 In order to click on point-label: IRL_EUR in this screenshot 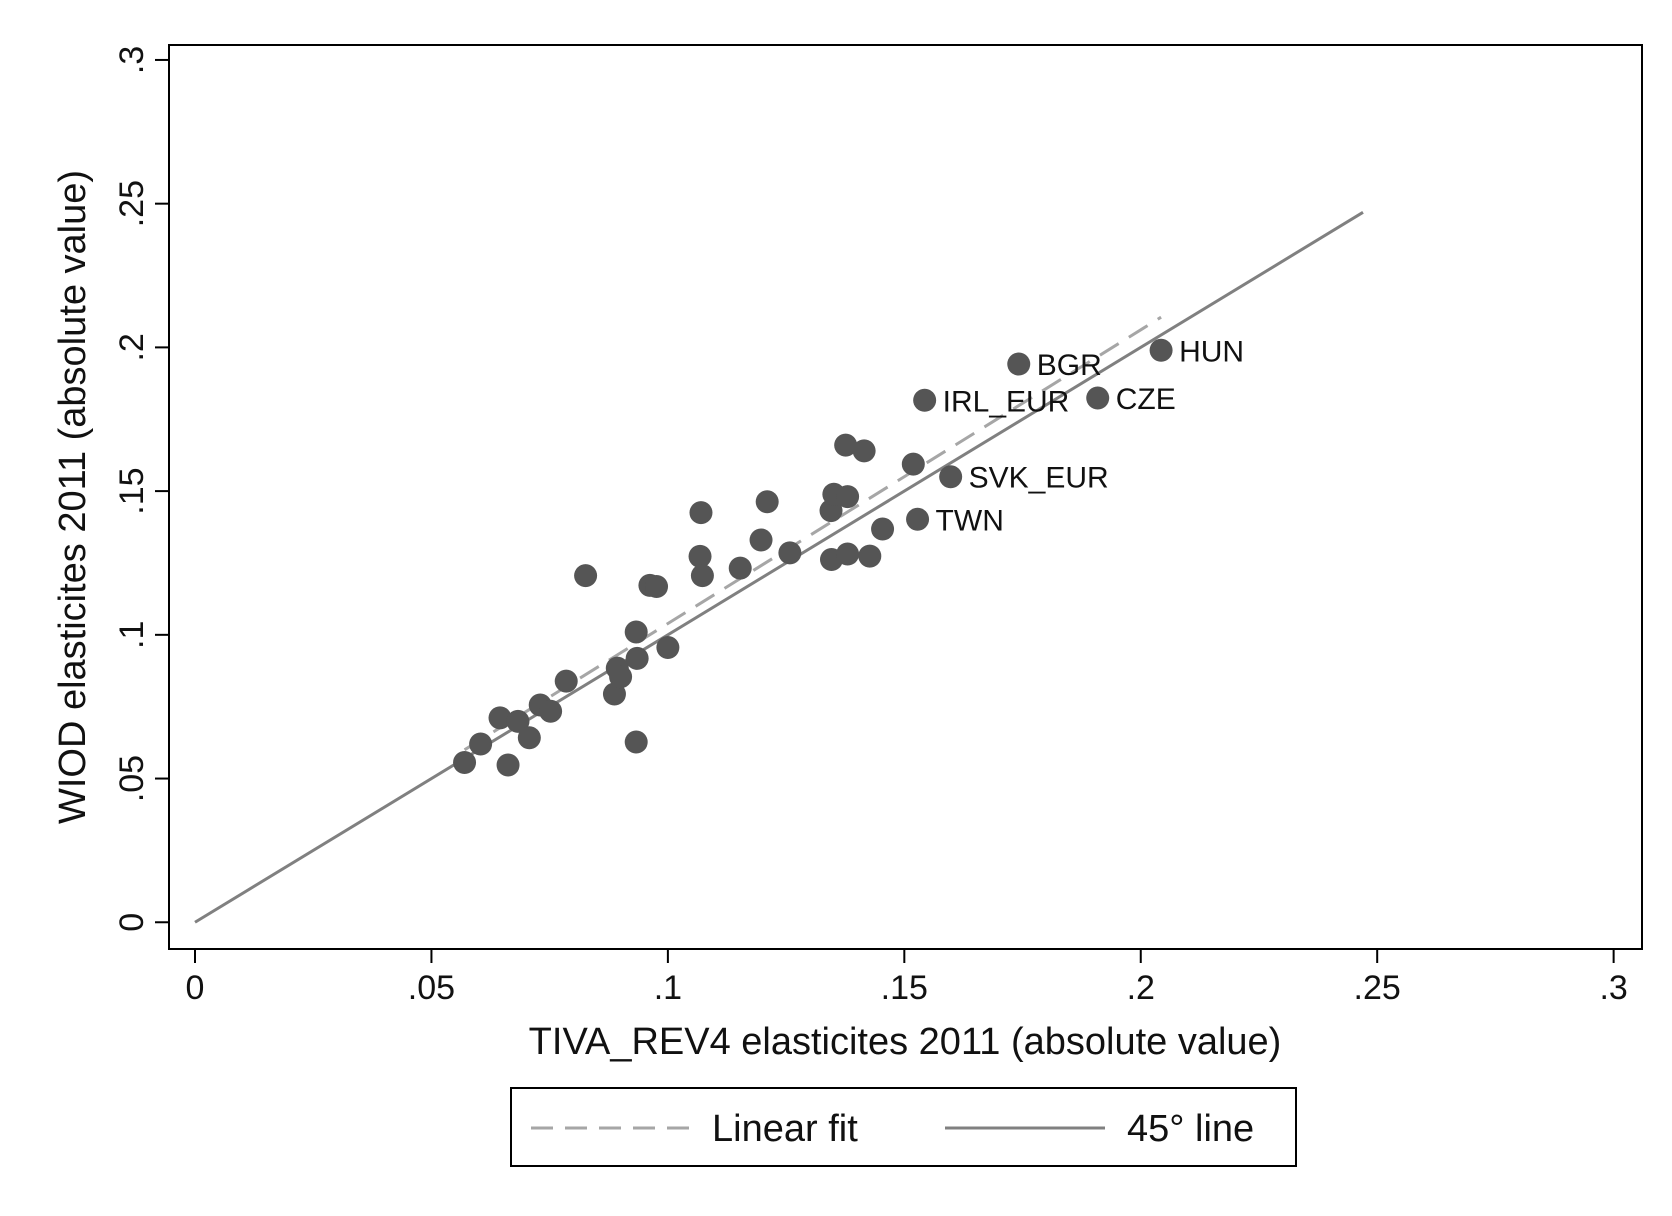, I will do `click(1006, 401)`.